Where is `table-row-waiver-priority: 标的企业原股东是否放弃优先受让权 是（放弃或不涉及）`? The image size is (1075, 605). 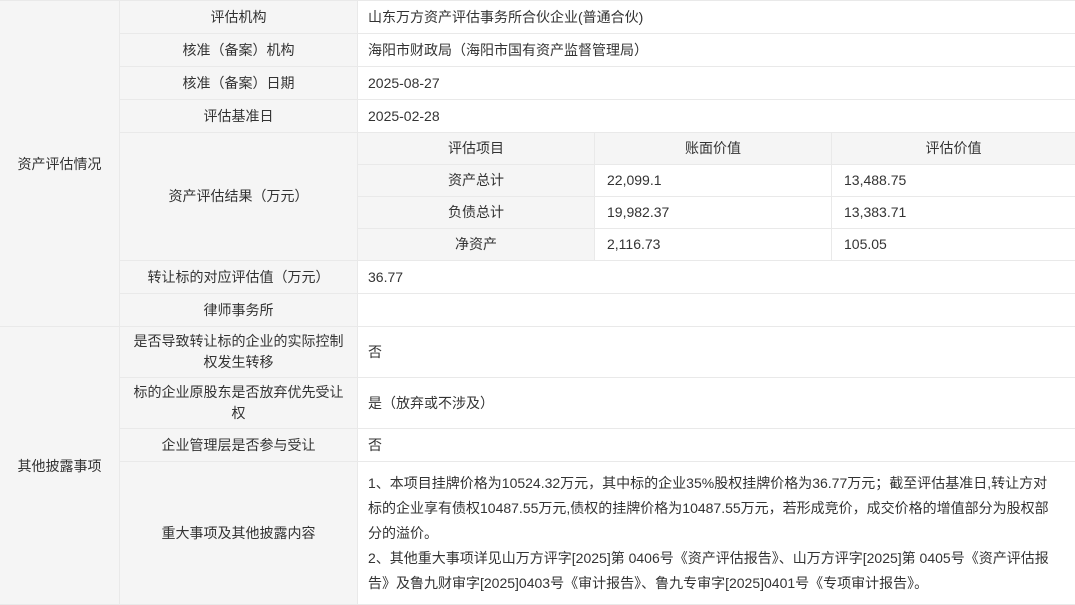
table-row-waiver-priority: 标的企业原股东是否放弃优先受让权 是（放弃或不涉及） is located at coordinates (597, 403).